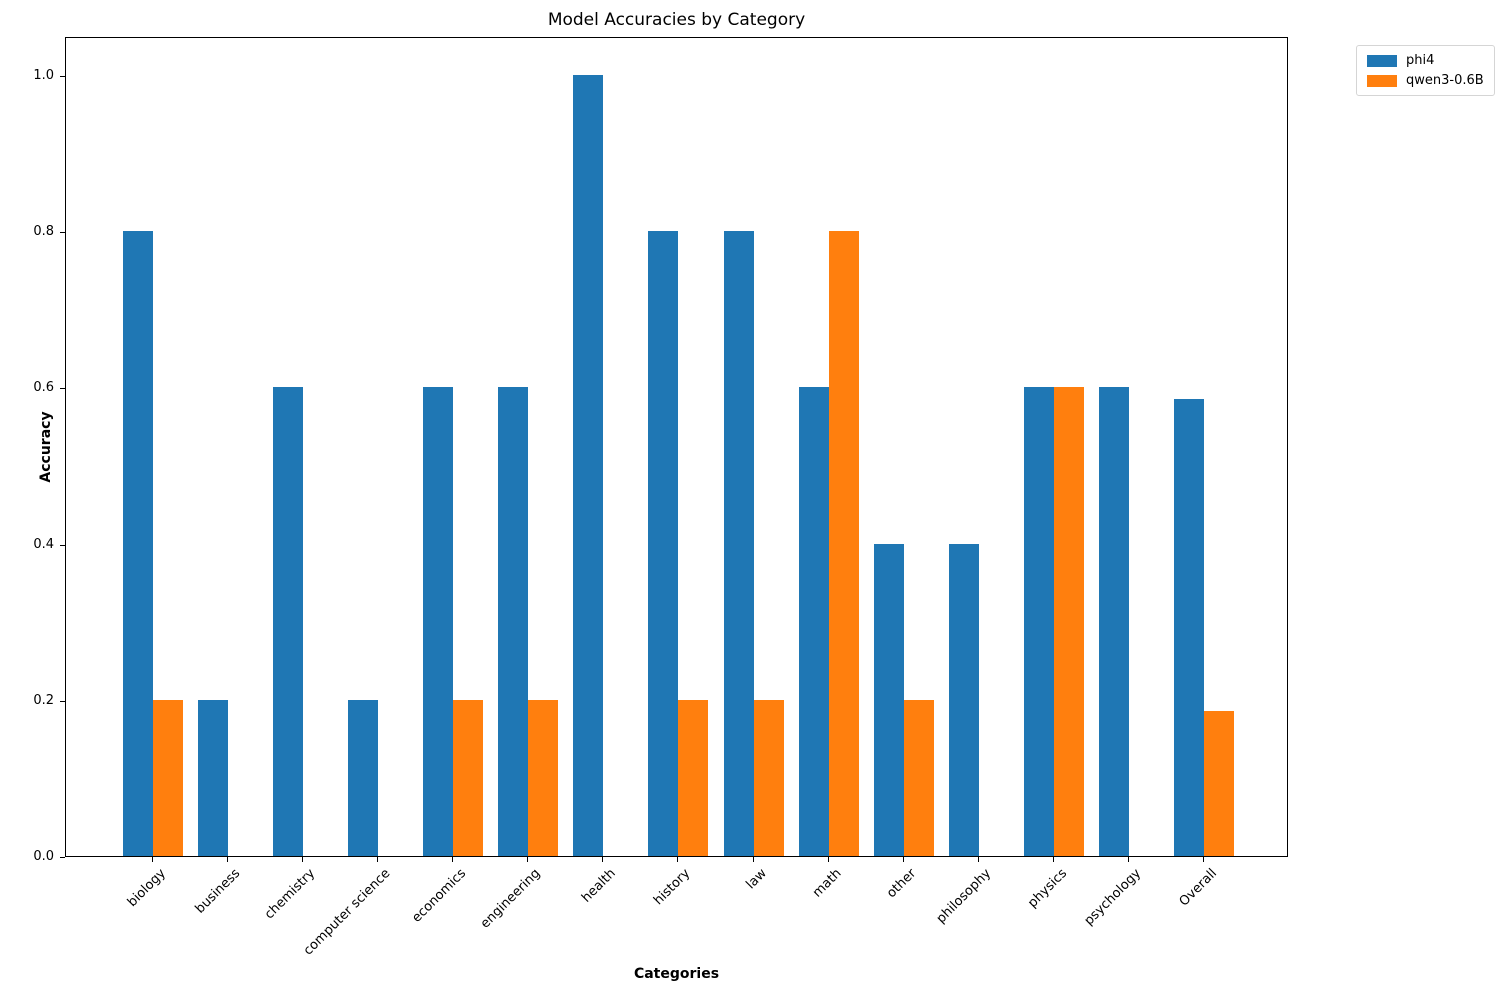 This screenshot has width=1500, height=1000. What do you see at coordinates (527, 859) in the screenshot?
I see `x-tick-engineering` at bounding box center [527, 859].